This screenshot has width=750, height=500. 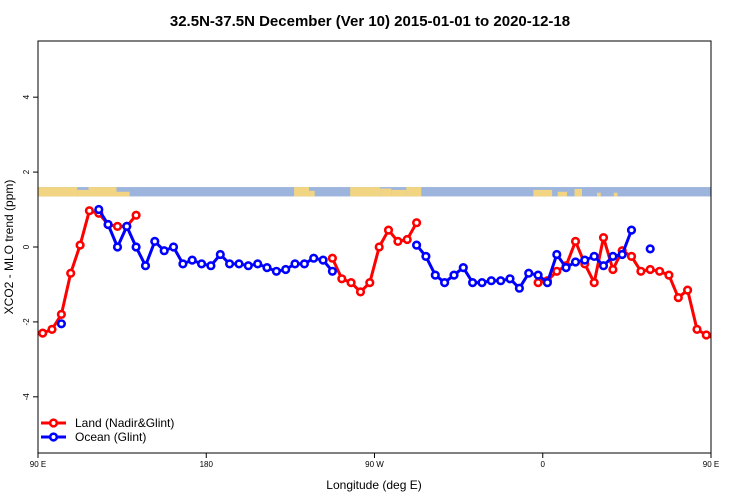 What do you see at coordinates (30, 247) in the screenshot?
I see `y-axis: -4 -2 0 2 4` at bounding box center [30, 247].